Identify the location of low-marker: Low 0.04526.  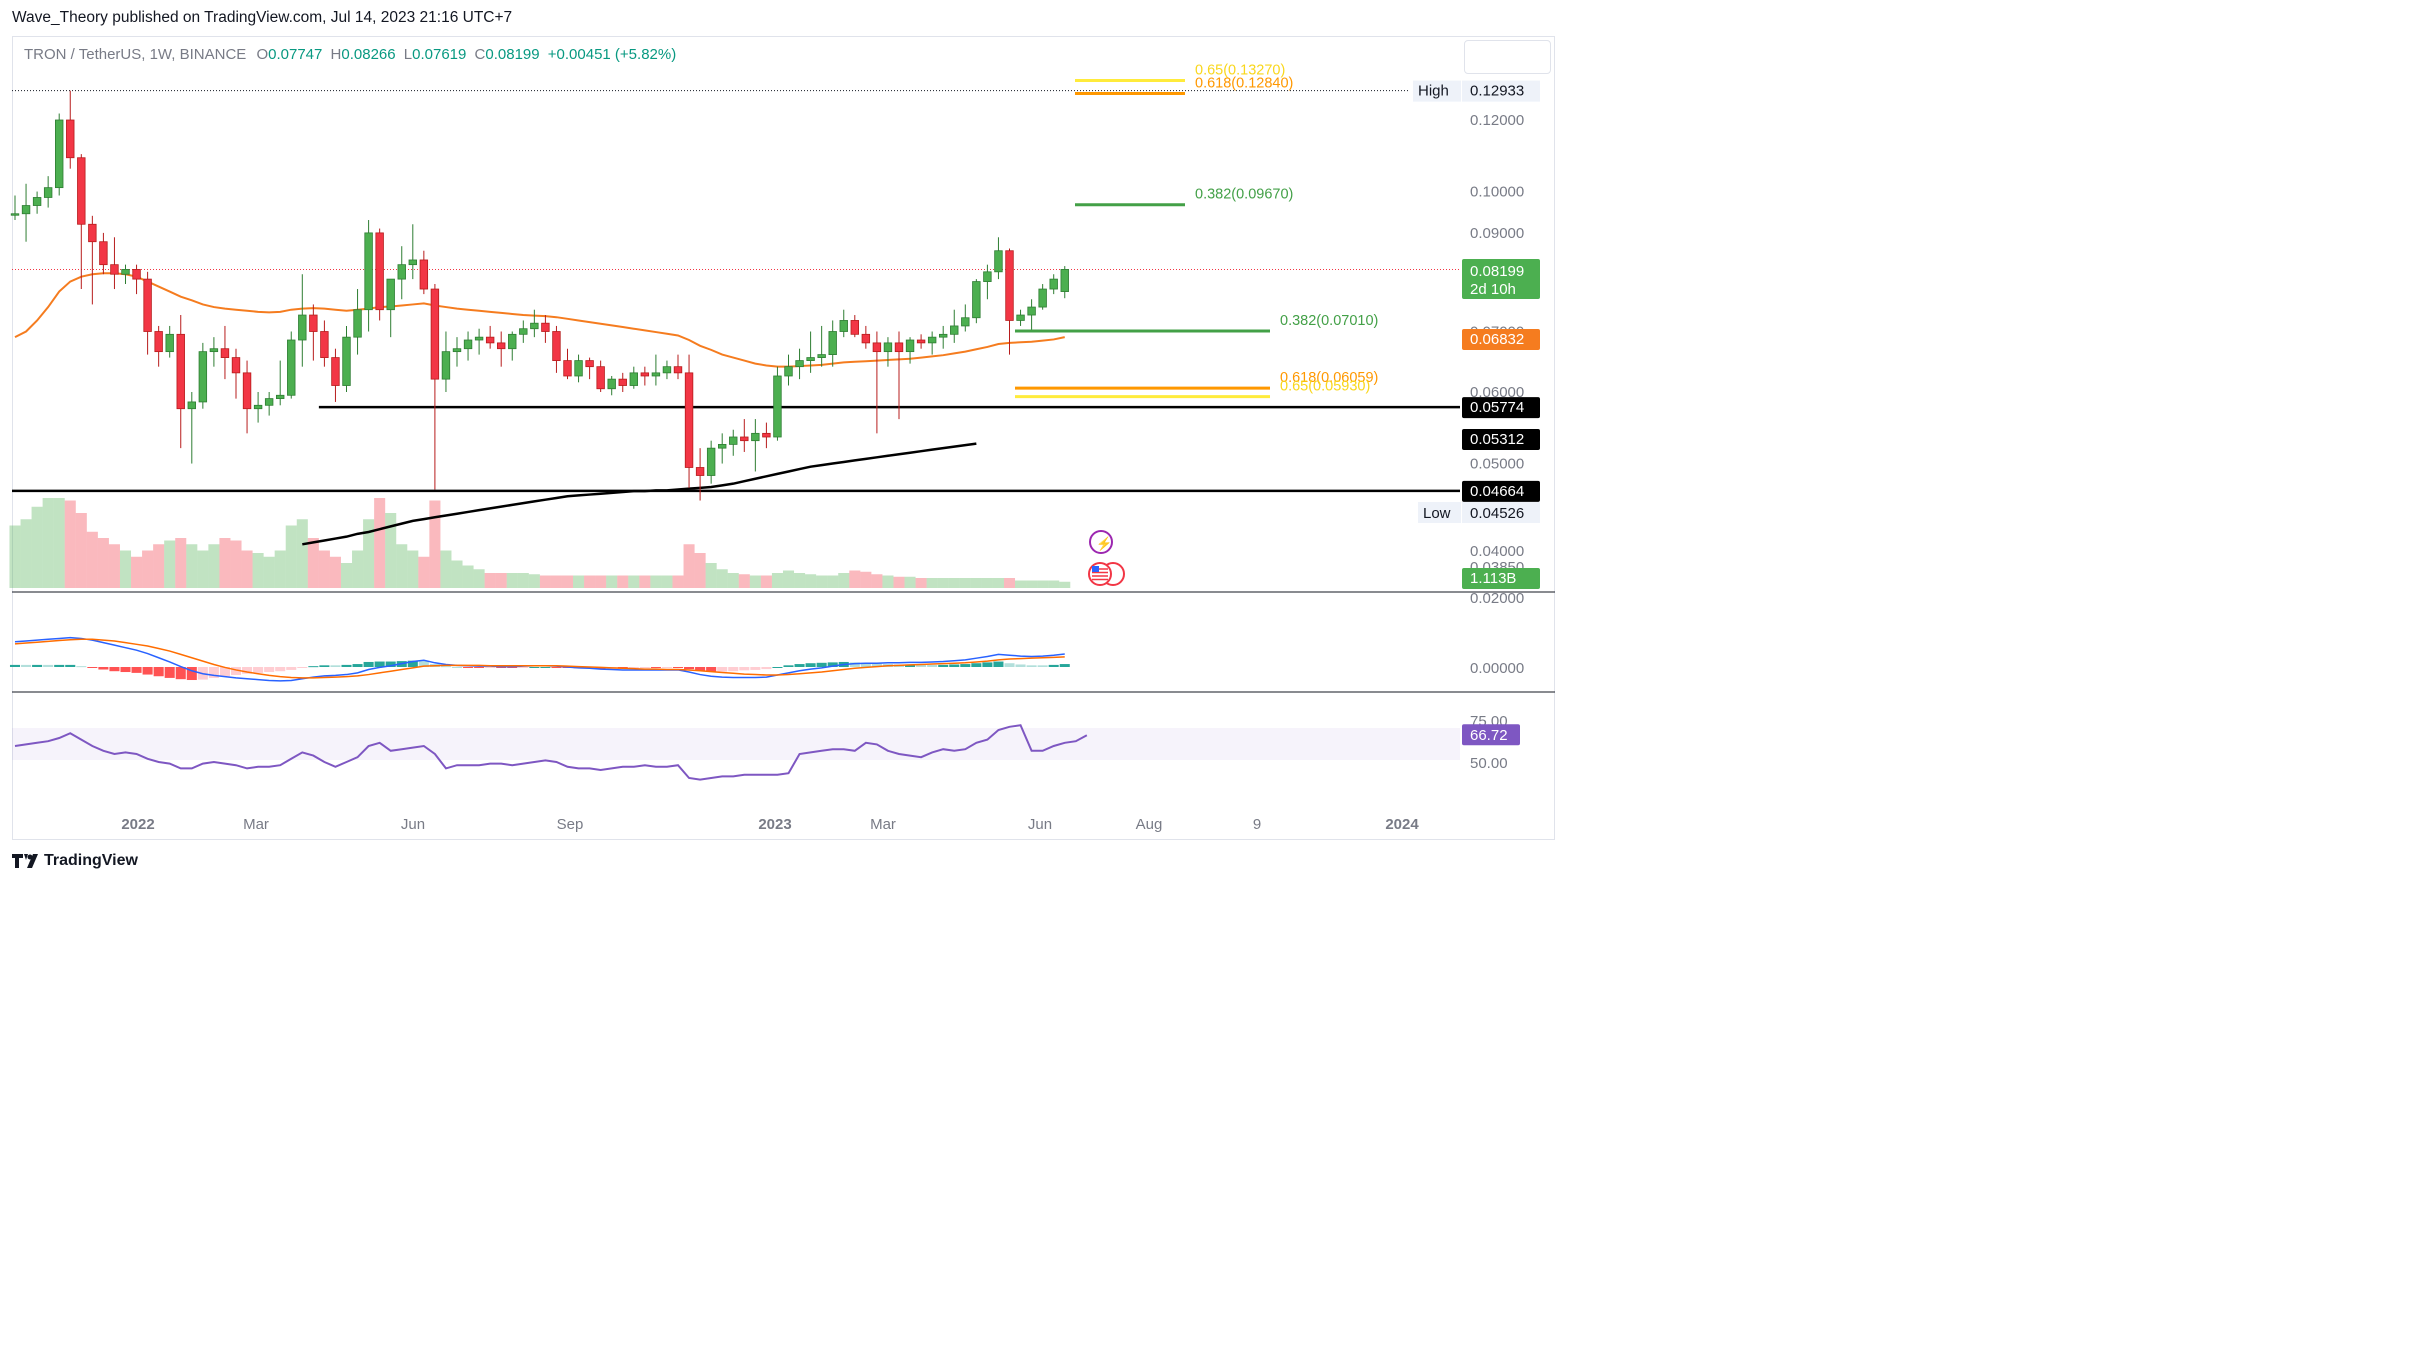
(1479, 512).